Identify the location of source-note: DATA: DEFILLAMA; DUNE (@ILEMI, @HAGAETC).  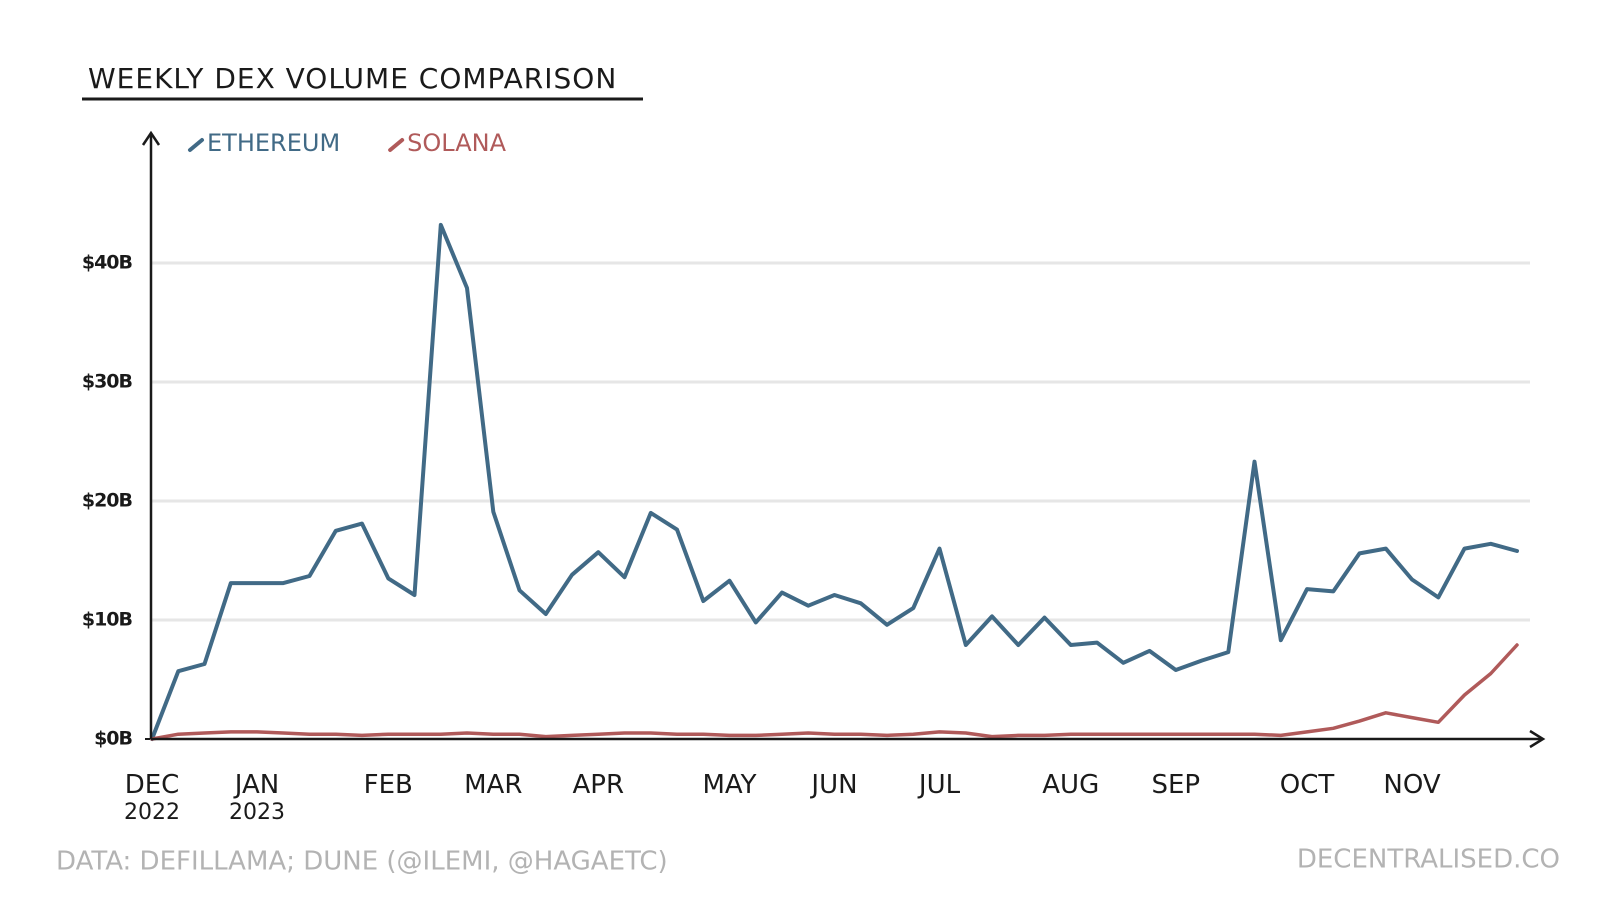
(362, 862).